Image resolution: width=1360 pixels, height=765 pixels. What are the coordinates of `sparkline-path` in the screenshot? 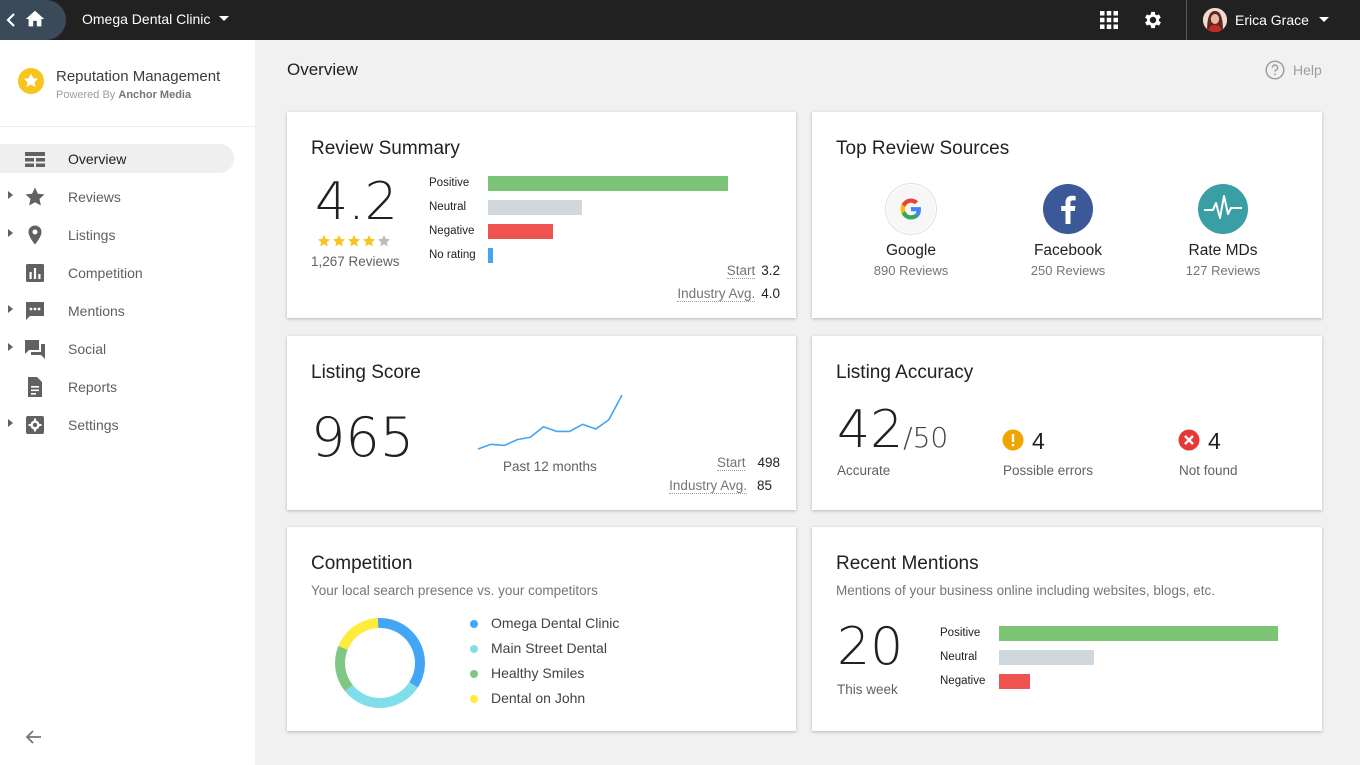 It's located at (550, 422).